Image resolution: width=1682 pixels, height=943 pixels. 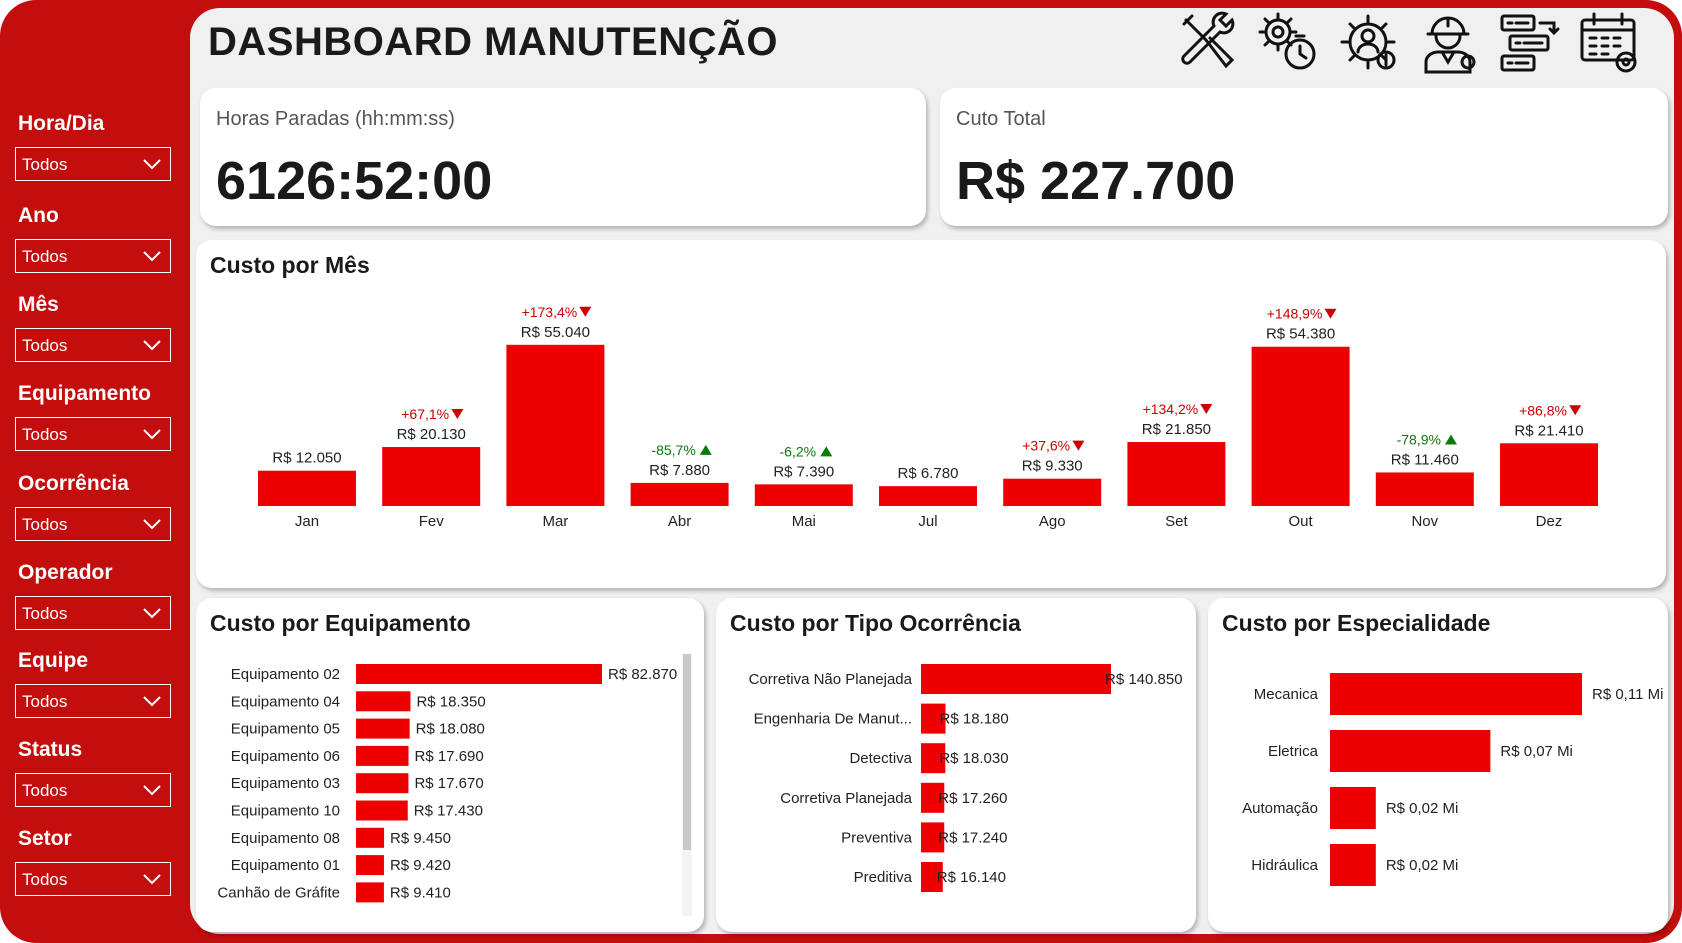 I want to click on calendar-gear-icon, so click(x=1608, y=42).